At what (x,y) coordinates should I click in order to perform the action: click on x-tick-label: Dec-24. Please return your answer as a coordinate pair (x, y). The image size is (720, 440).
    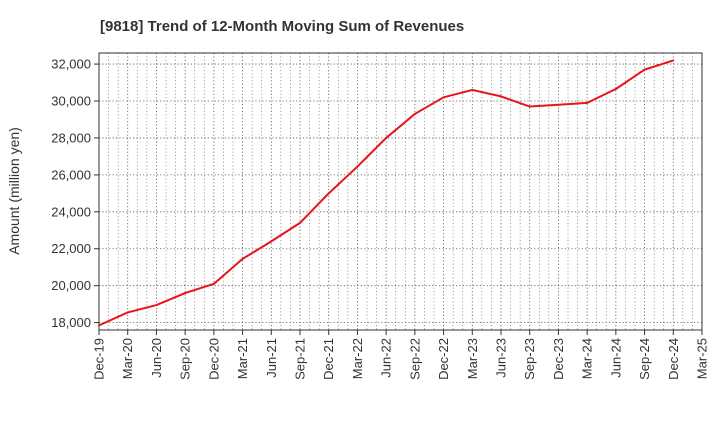
    Looking at the image, I should click on (673, 359).